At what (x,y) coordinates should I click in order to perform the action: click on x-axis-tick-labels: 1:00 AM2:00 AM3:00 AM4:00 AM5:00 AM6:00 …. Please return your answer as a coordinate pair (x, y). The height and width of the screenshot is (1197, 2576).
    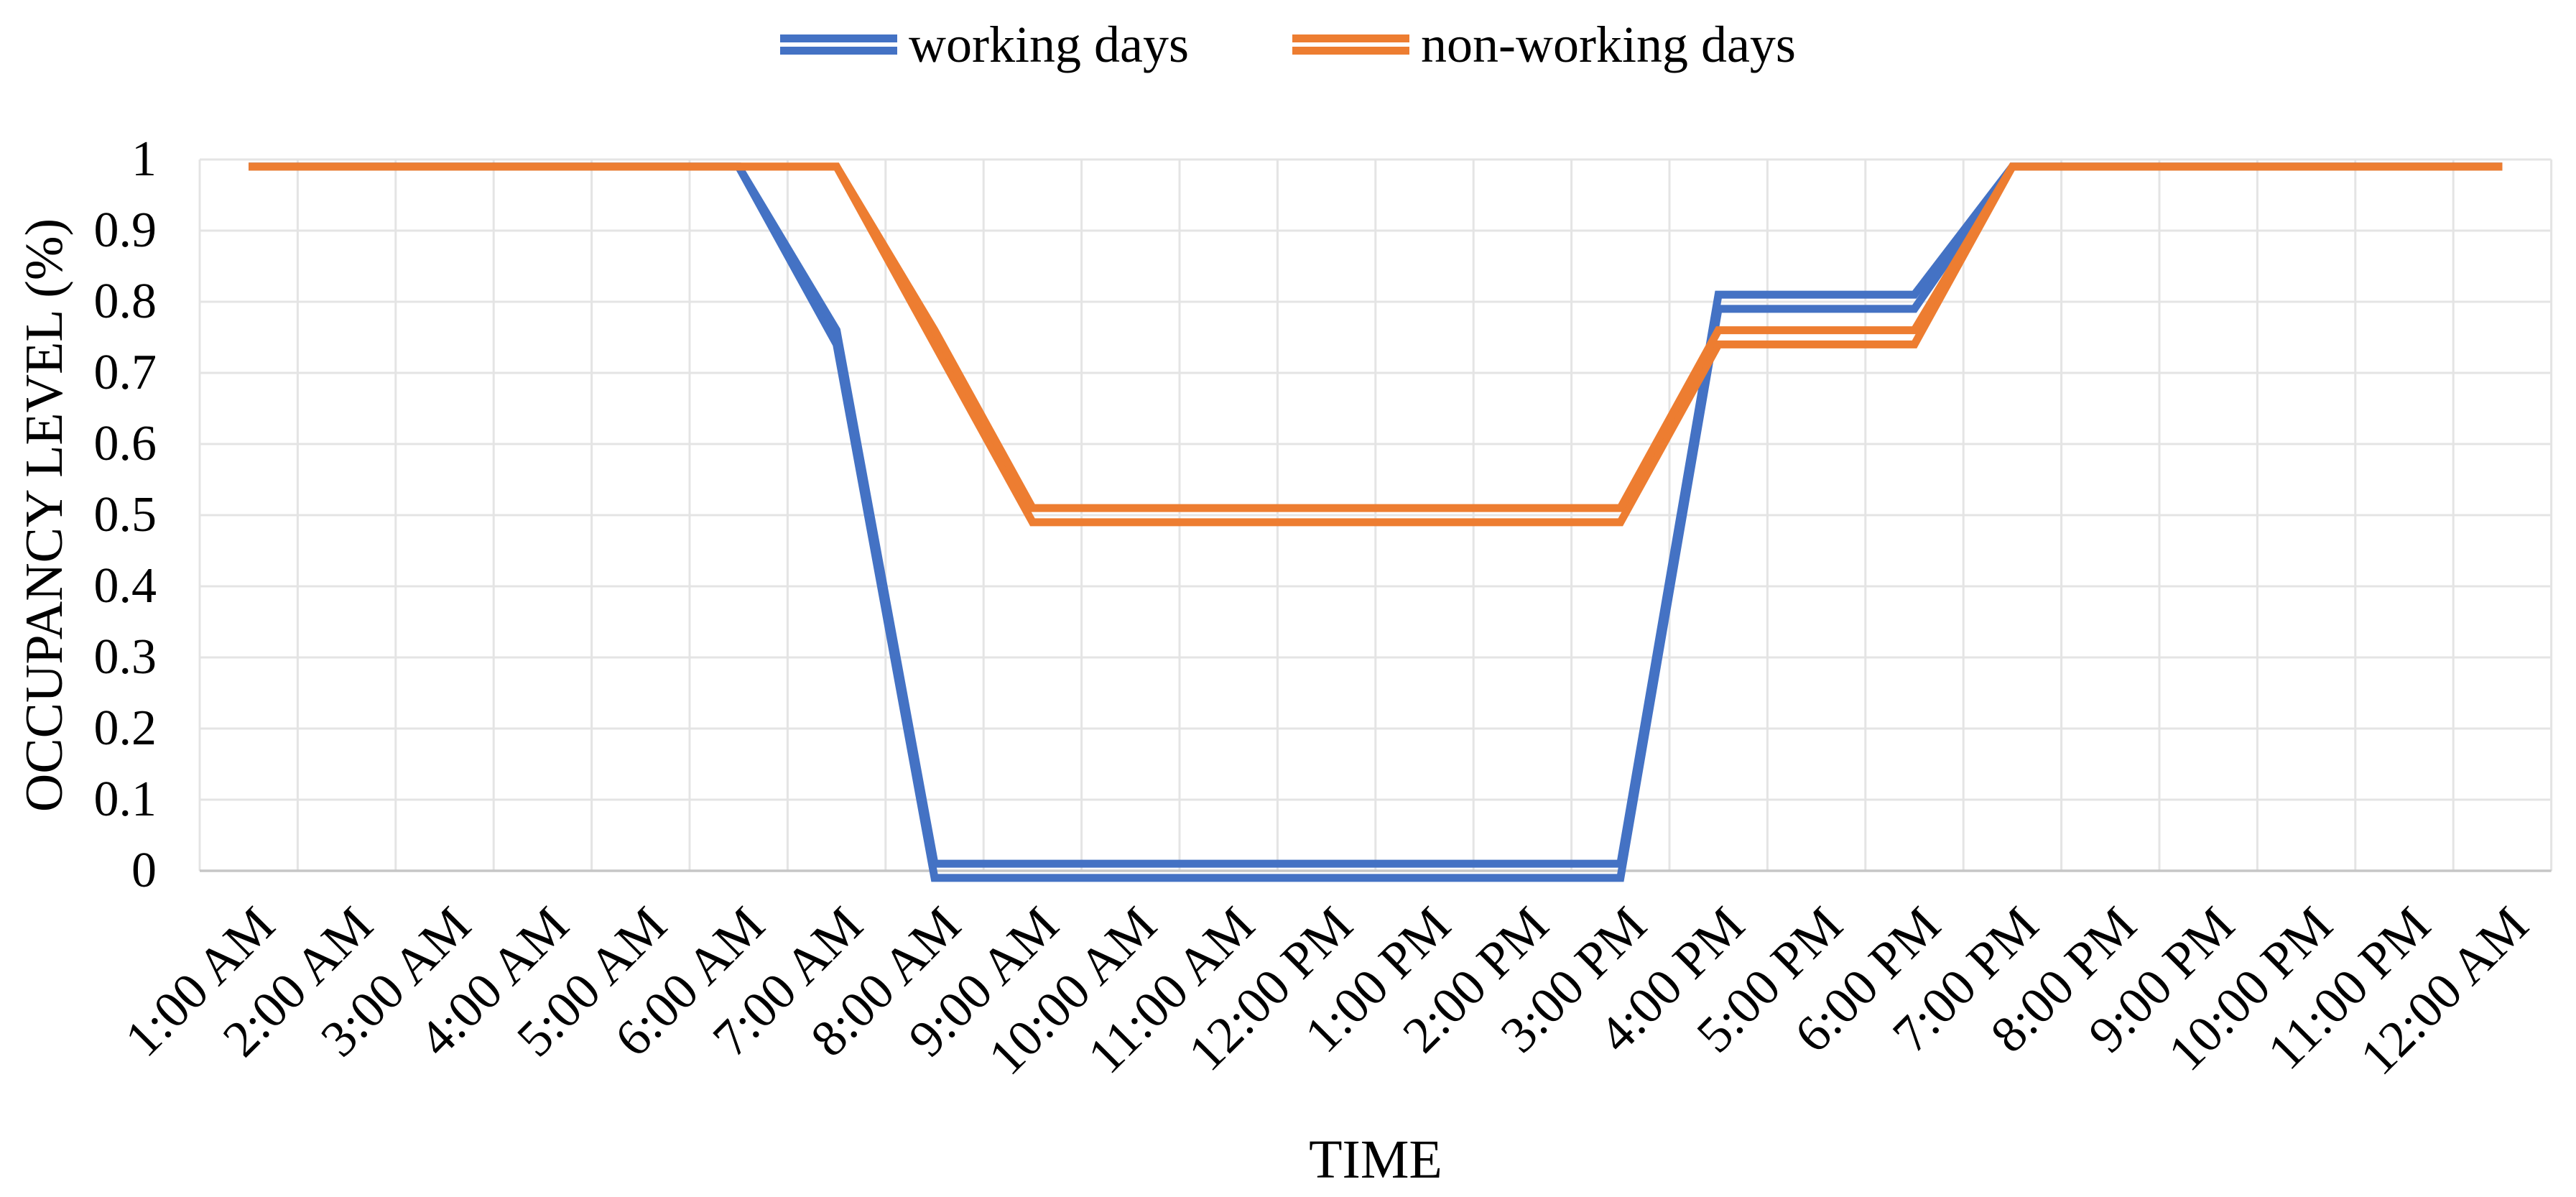
    Looking at the image, I should click on (1326, 991).